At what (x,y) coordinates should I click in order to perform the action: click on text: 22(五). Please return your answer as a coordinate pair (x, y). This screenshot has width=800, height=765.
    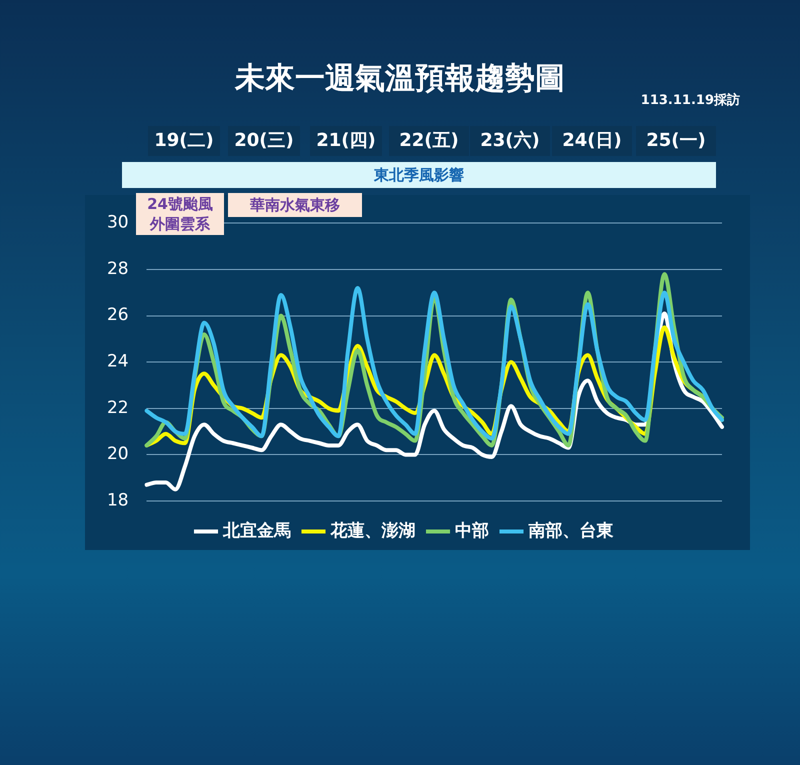
    Looking at the image, I should click on (429, 141).